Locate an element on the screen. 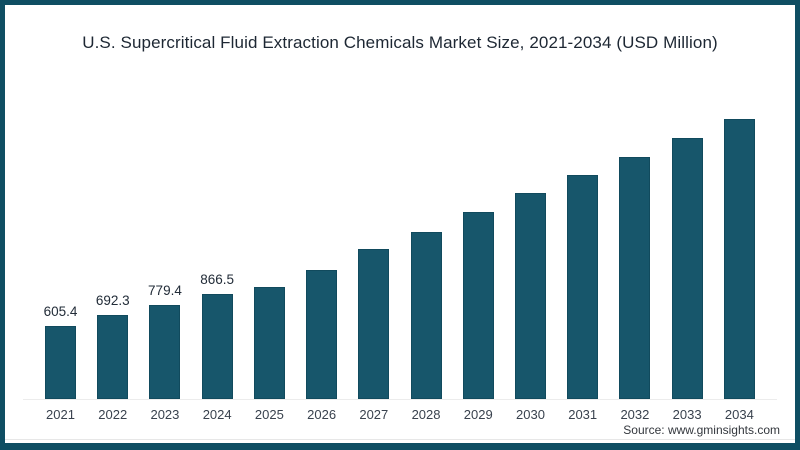  x-axis-tick-label: 2026 is located at coordinates (322, 414).